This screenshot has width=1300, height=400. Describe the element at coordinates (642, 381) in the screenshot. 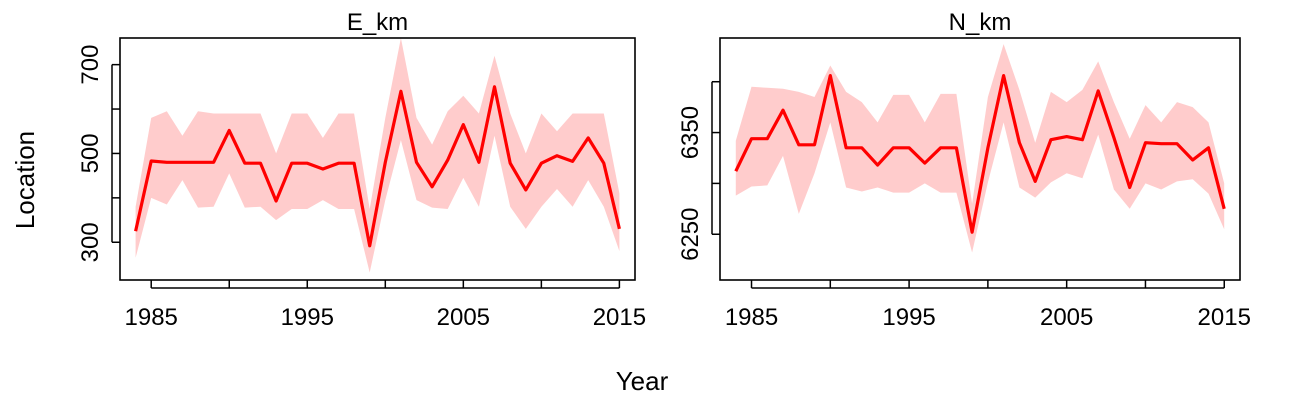

I see `x-axis-label: Year` at that location.